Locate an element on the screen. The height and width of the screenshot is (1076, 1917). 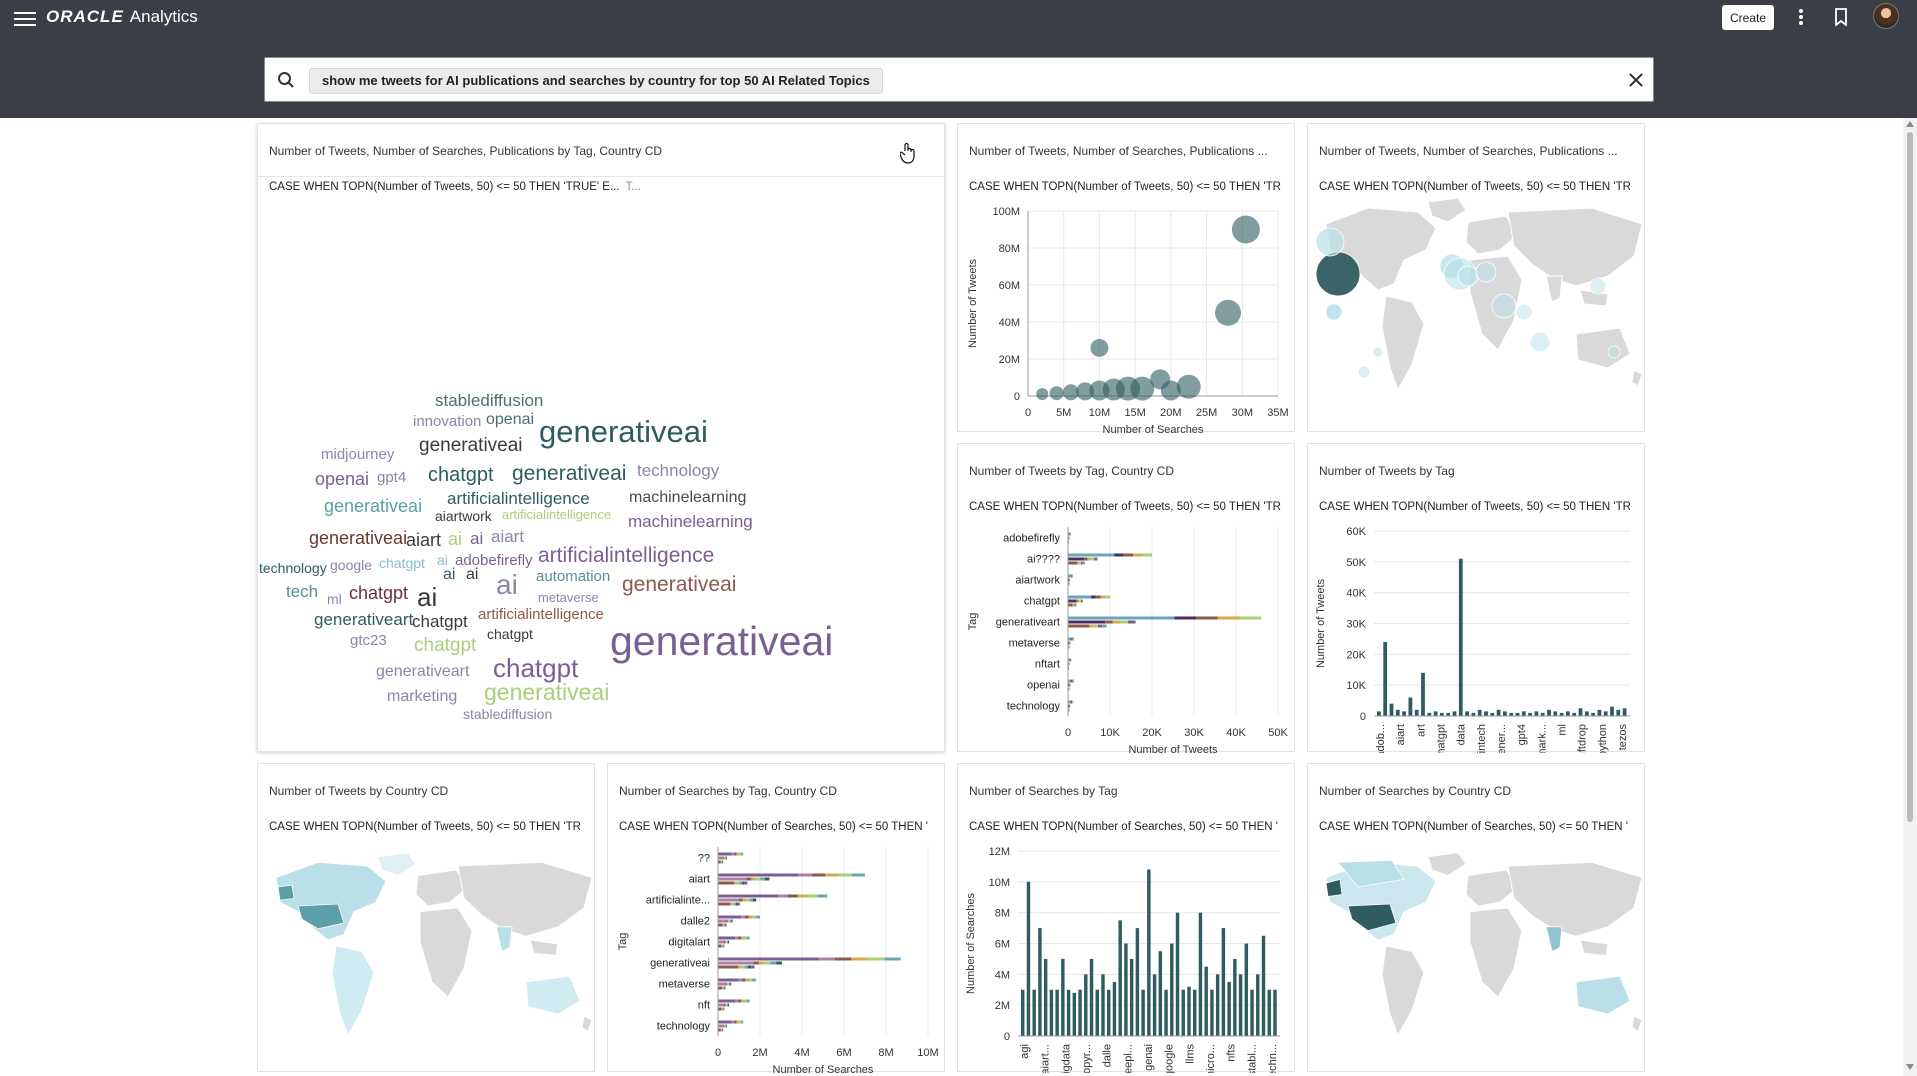
x-tick-label: google is located at coordinates (1170, 1058).